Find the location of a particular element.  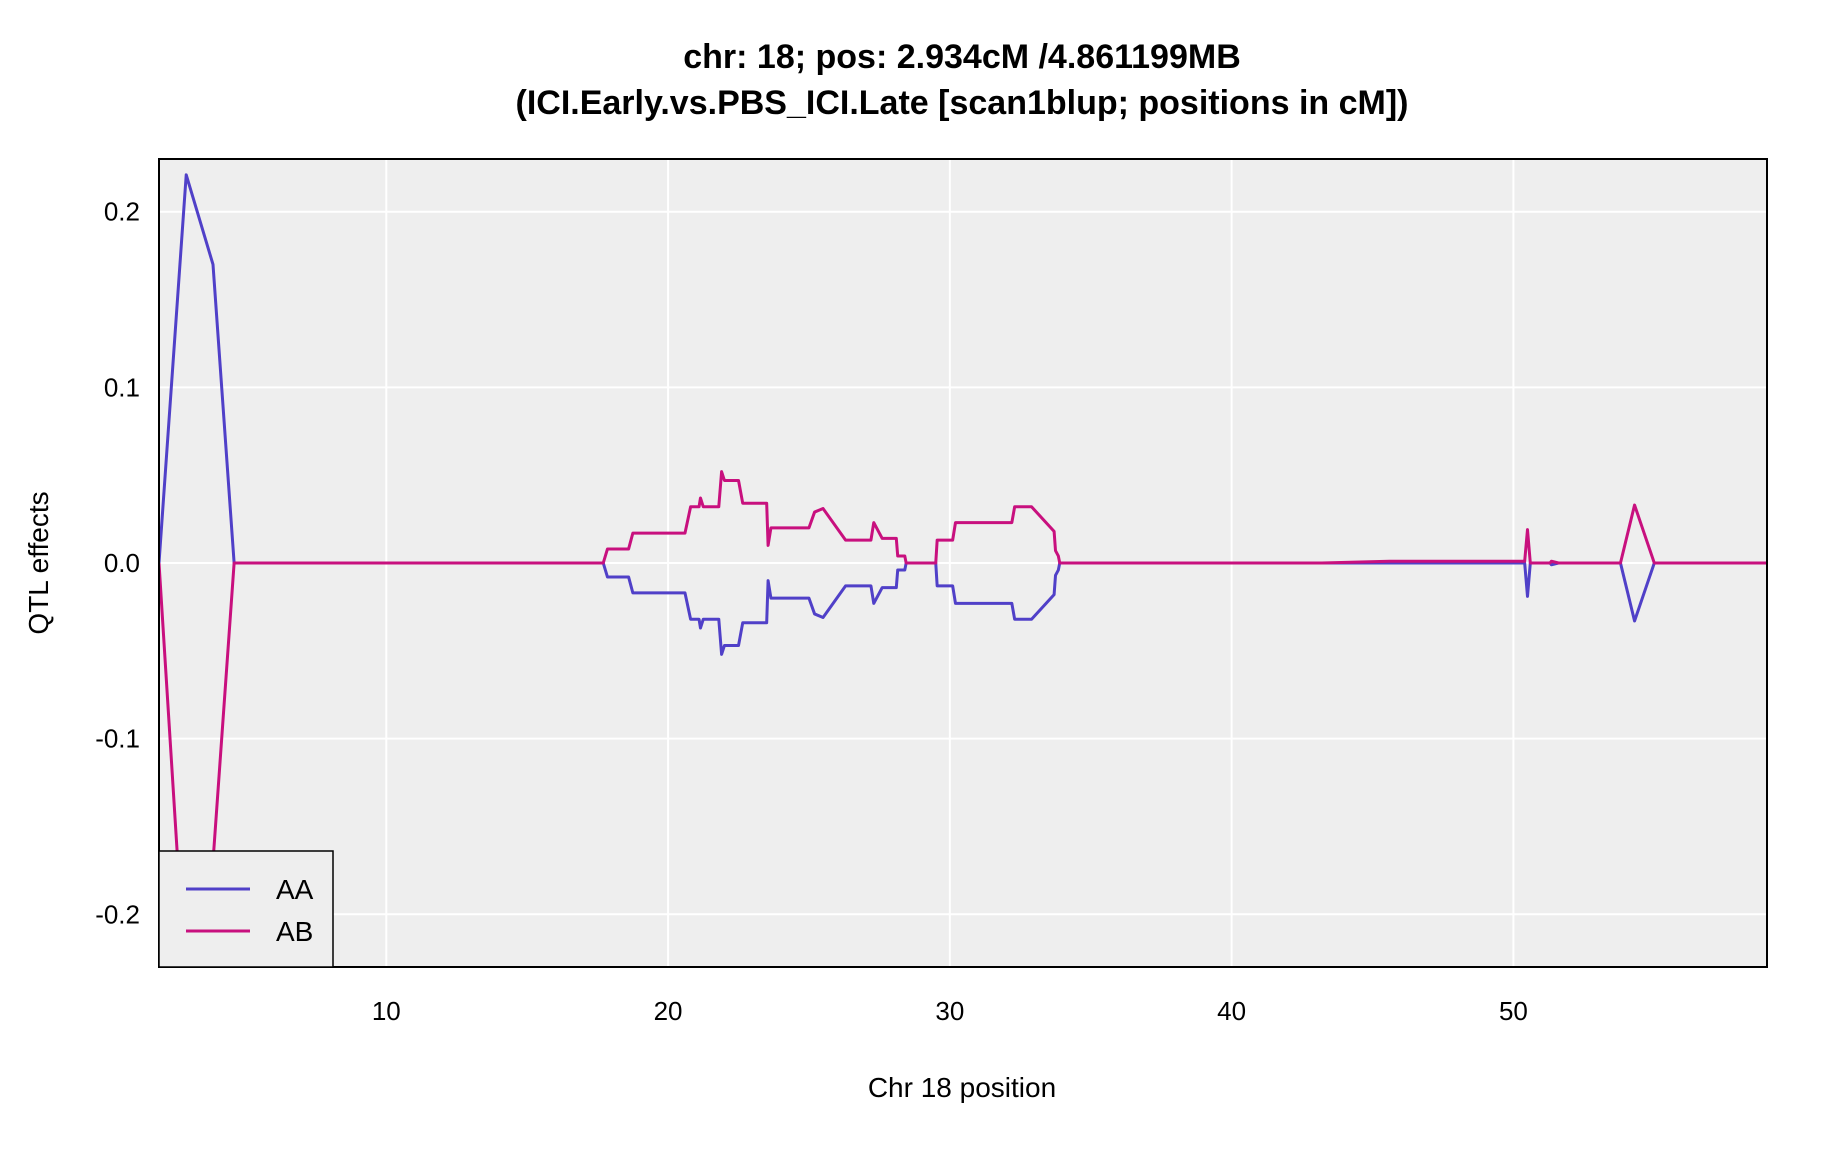

legend: AA AB is located at coordinates (246, 909).